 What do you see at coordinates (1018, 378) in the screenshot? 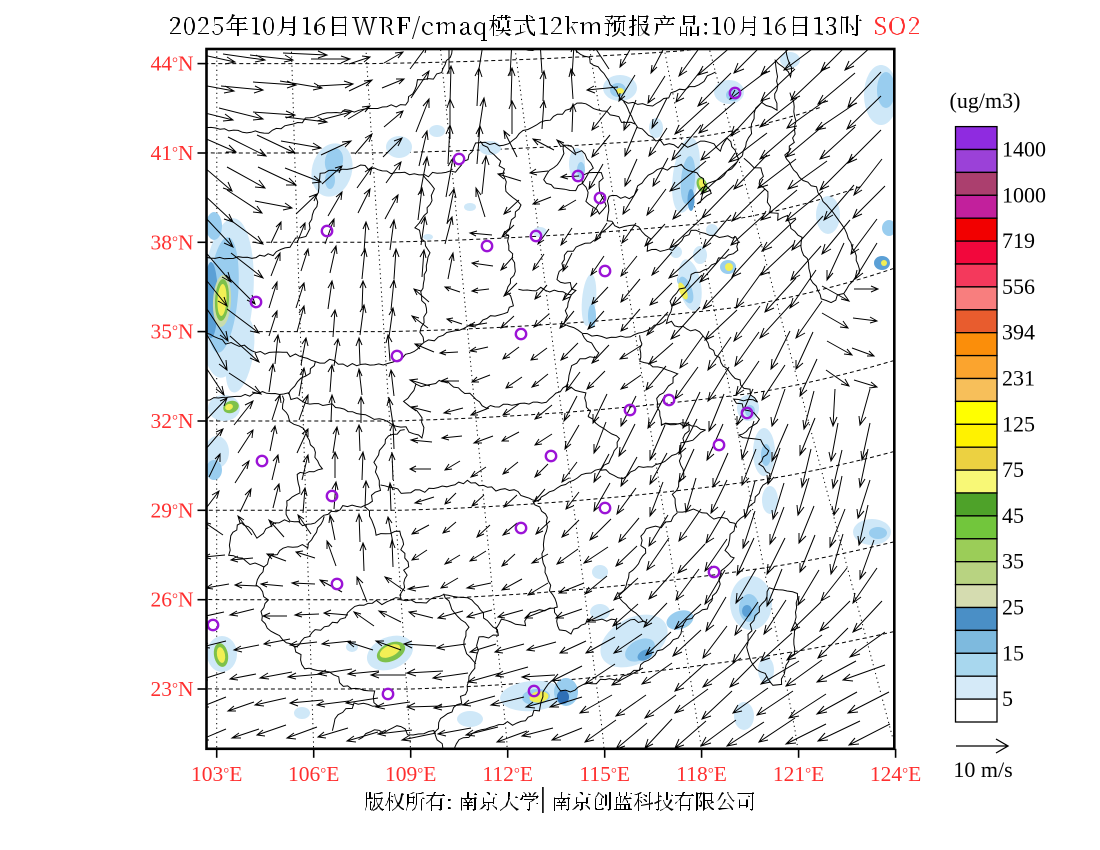
I see `svg-text: 231` at bounding box center [1018, 378].